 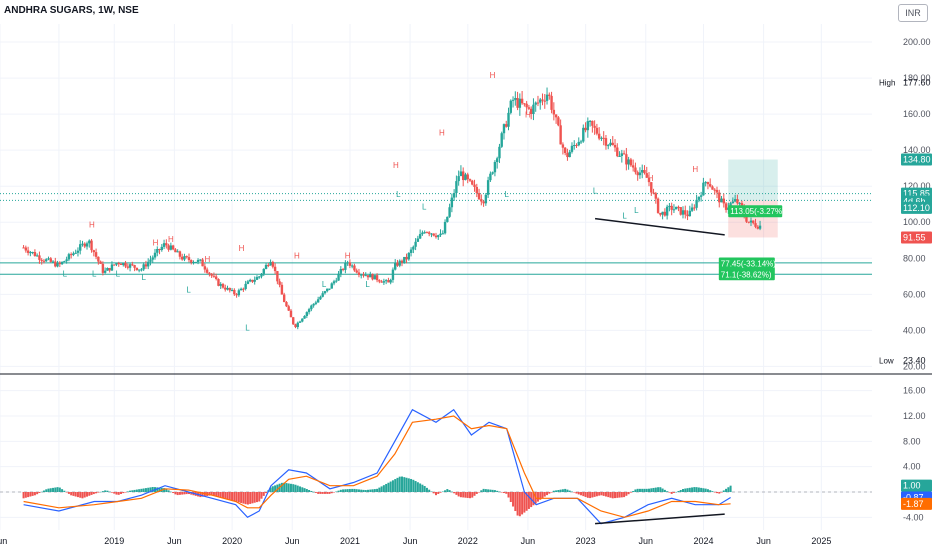 I want to click on position-profit-zone, so click(x=753, y=180).